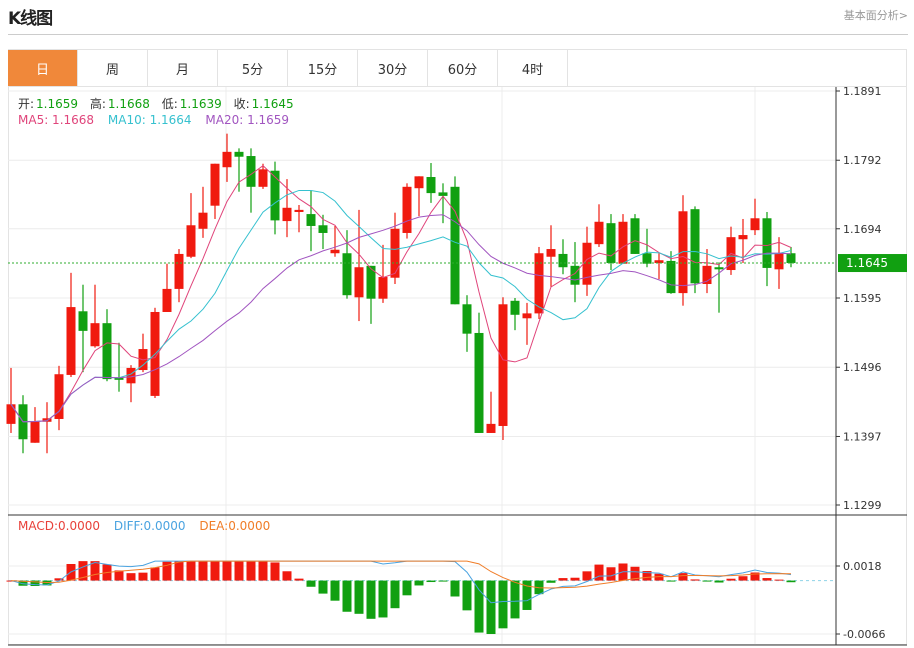 The width and height of the screenshot is (914, 648). I want to click on ma5-value: MA5: 1.1668, so click(56, 120).